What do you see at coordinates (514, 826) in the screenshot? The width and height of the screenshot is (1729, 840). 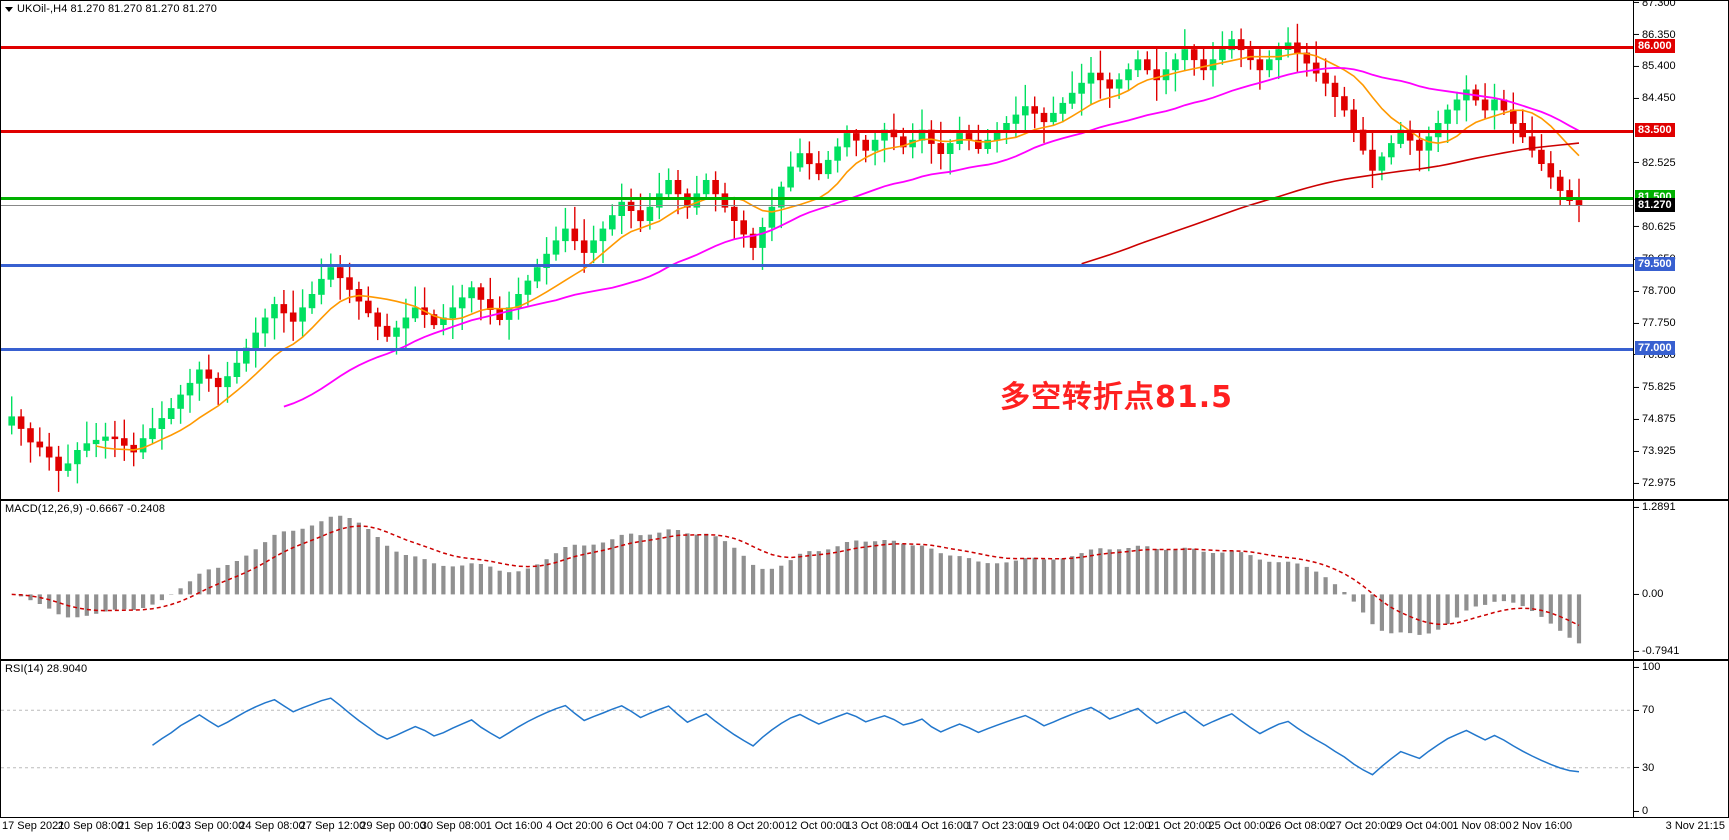 I see `time-axis-label: 1 Oct 16:00` at bounding box center [514, 826].